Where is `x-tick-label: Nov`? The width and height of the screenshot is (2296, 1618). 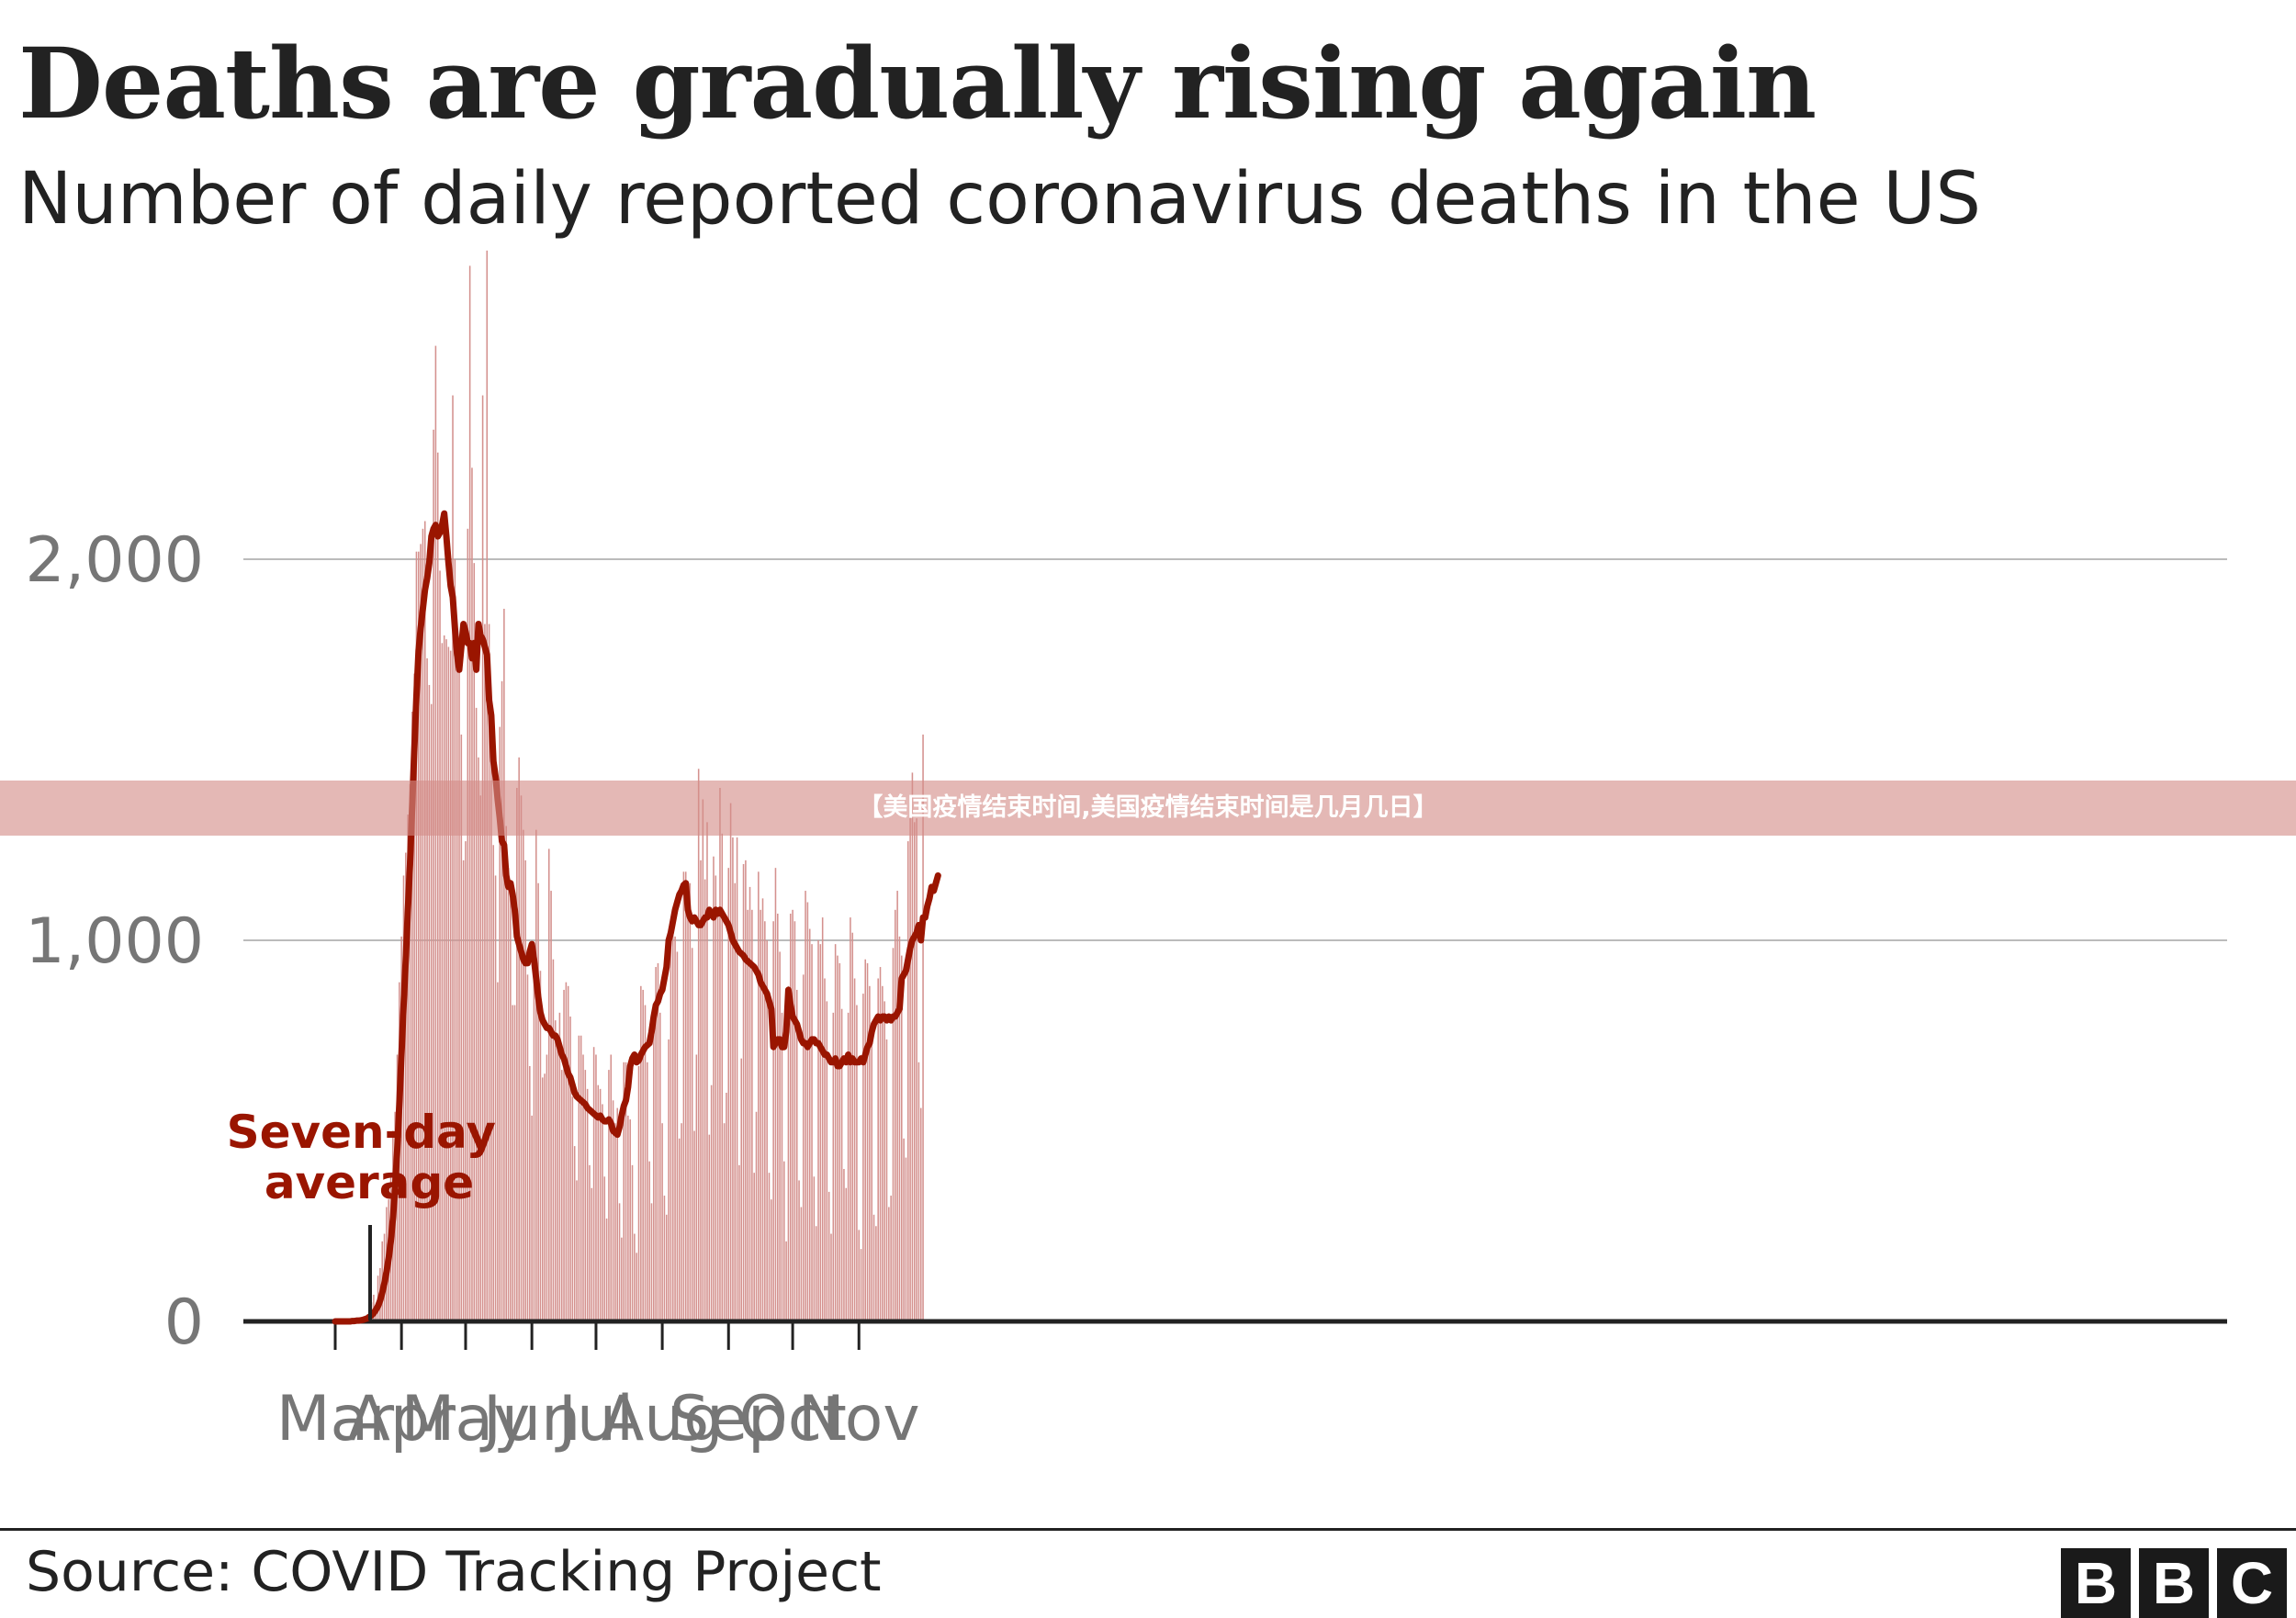
x-tick-label: Nov is located at coordinates (859, 1419).